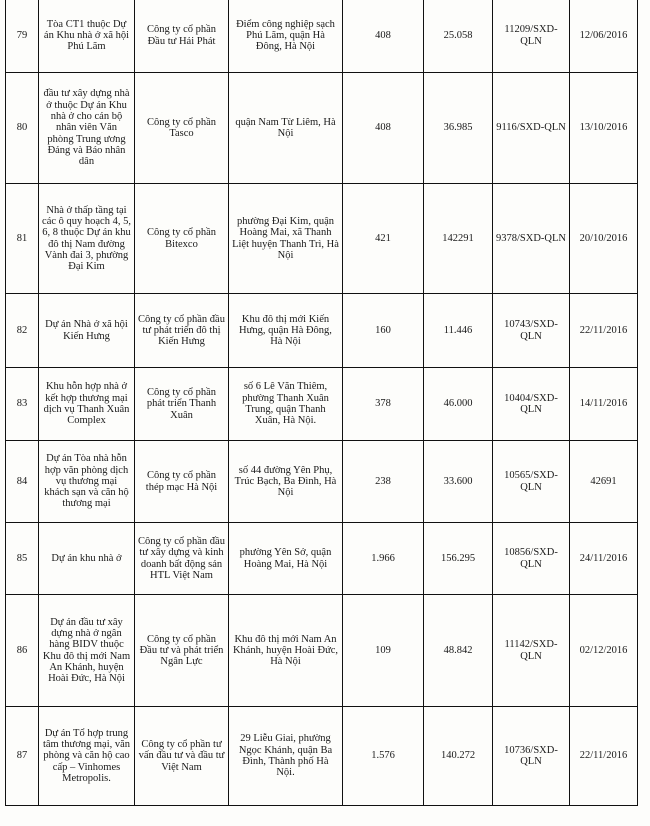 The width and height of the screenshot is (650, 826). I want to click on row-number: 80, so click(22, 128).